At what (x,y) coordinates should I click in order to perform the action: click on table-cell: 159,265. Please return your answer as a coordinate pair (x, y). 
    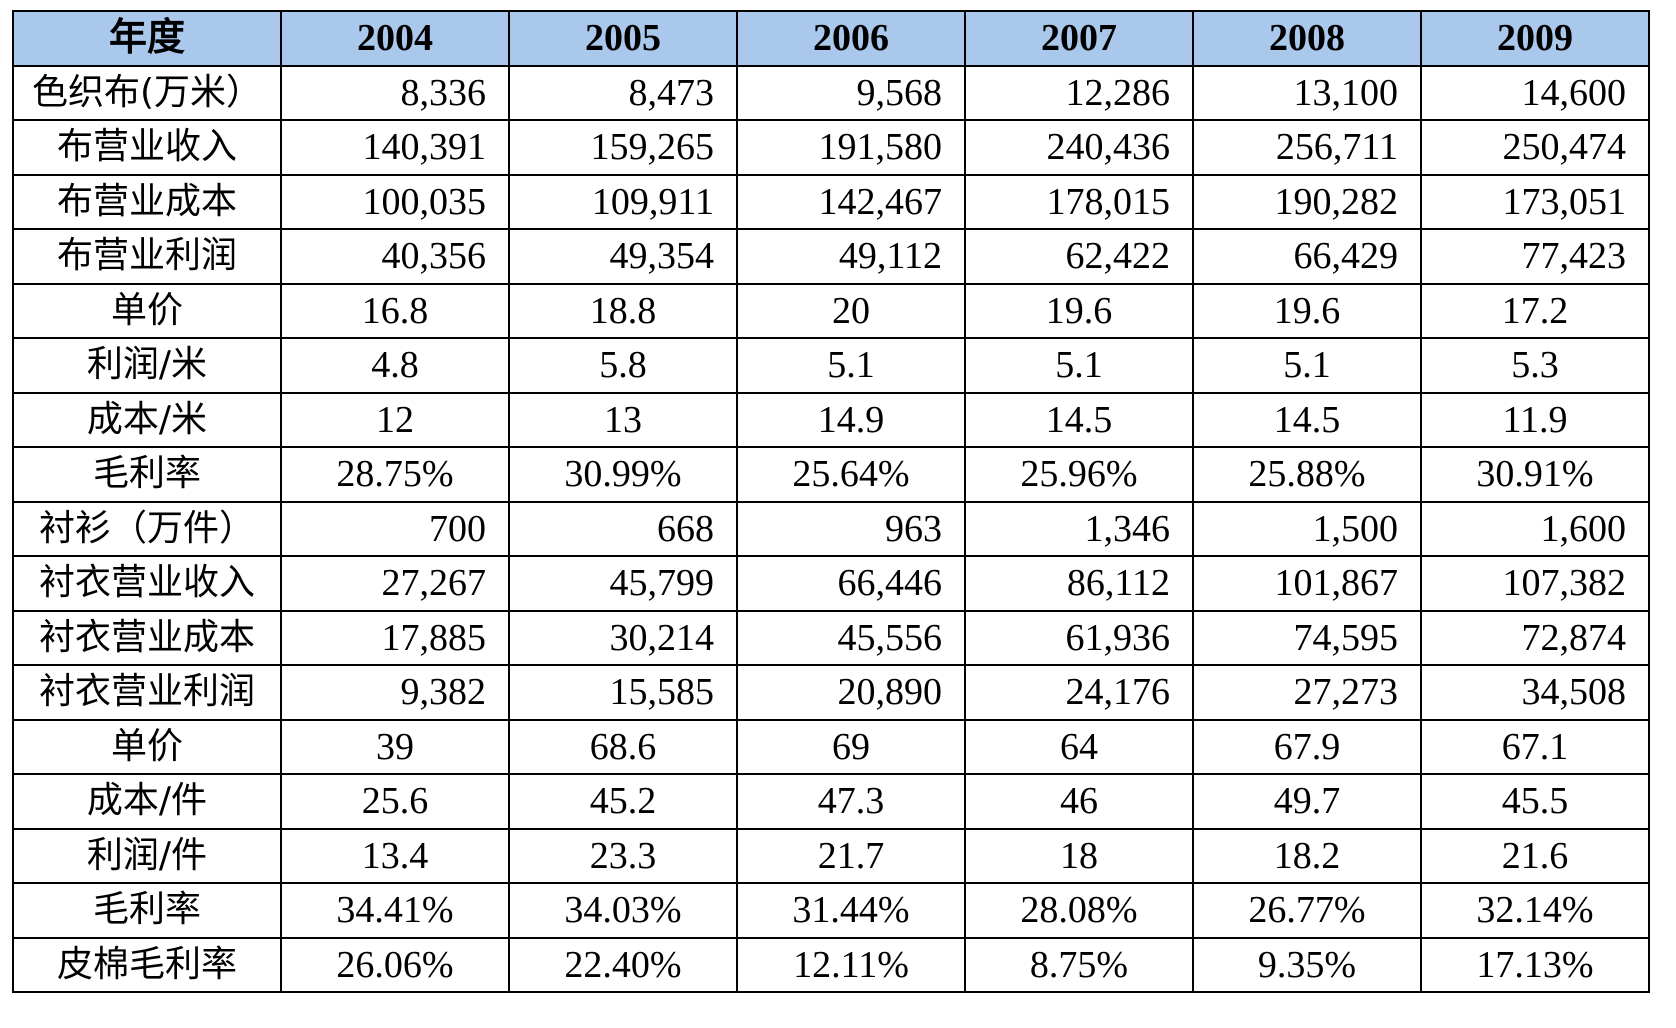
    Looking at the image, I should click on (623, 147).